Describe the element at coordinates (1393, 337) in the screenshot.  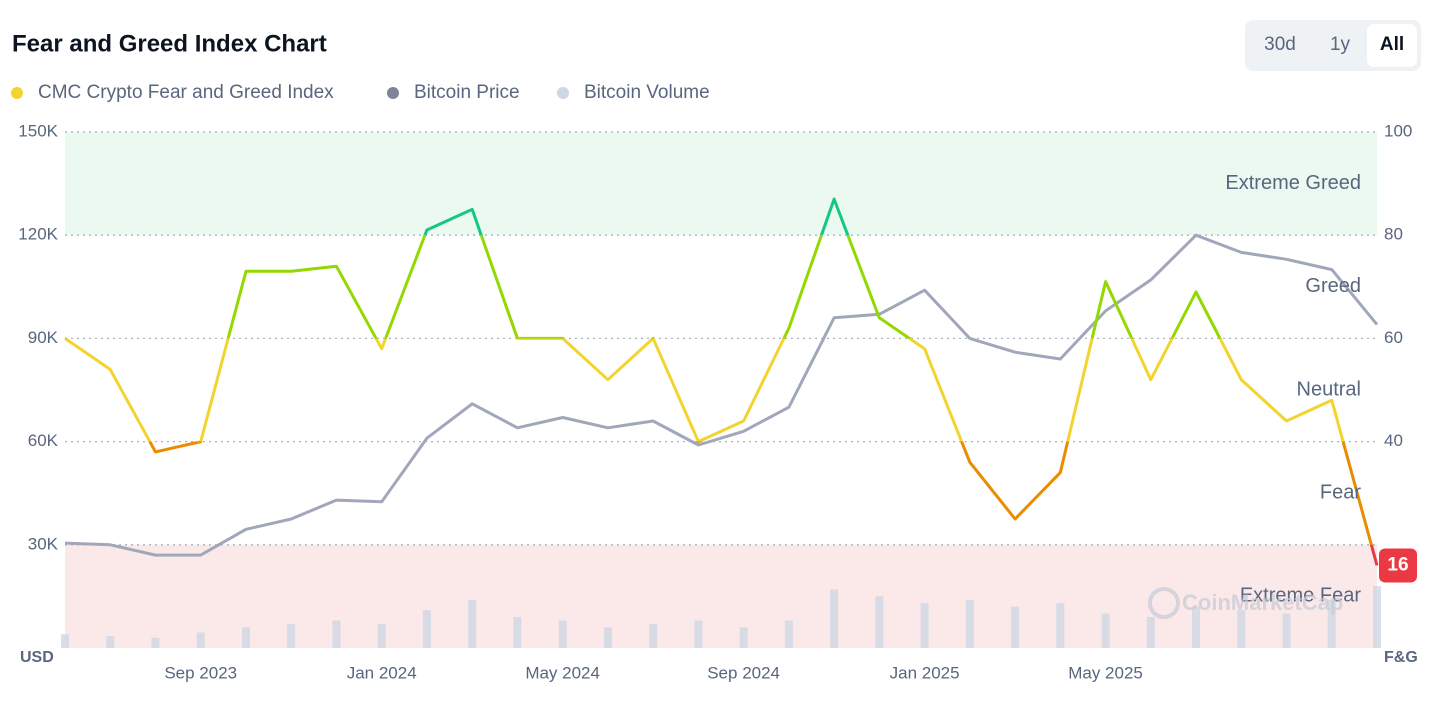
I see `y2-tick-label: 60` at that location.